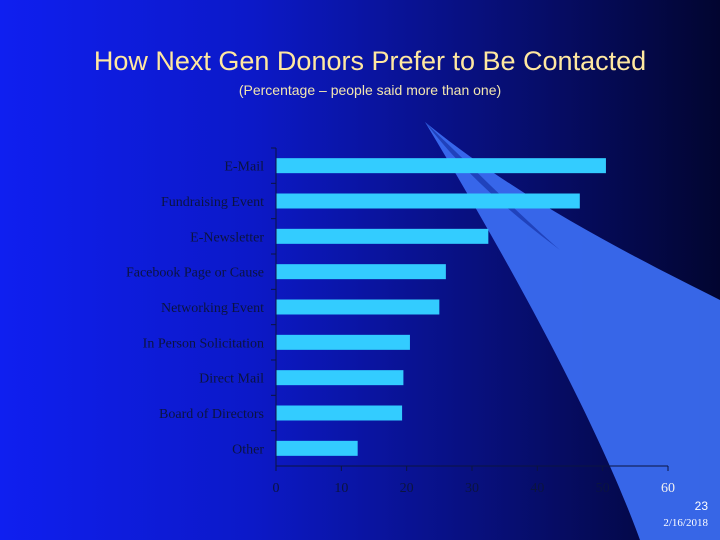 This screenshot has width=720, height=540. Describe the element at coordinates (231, 379) in the screenshot. I see `category-label: Direct Mail` at that location.